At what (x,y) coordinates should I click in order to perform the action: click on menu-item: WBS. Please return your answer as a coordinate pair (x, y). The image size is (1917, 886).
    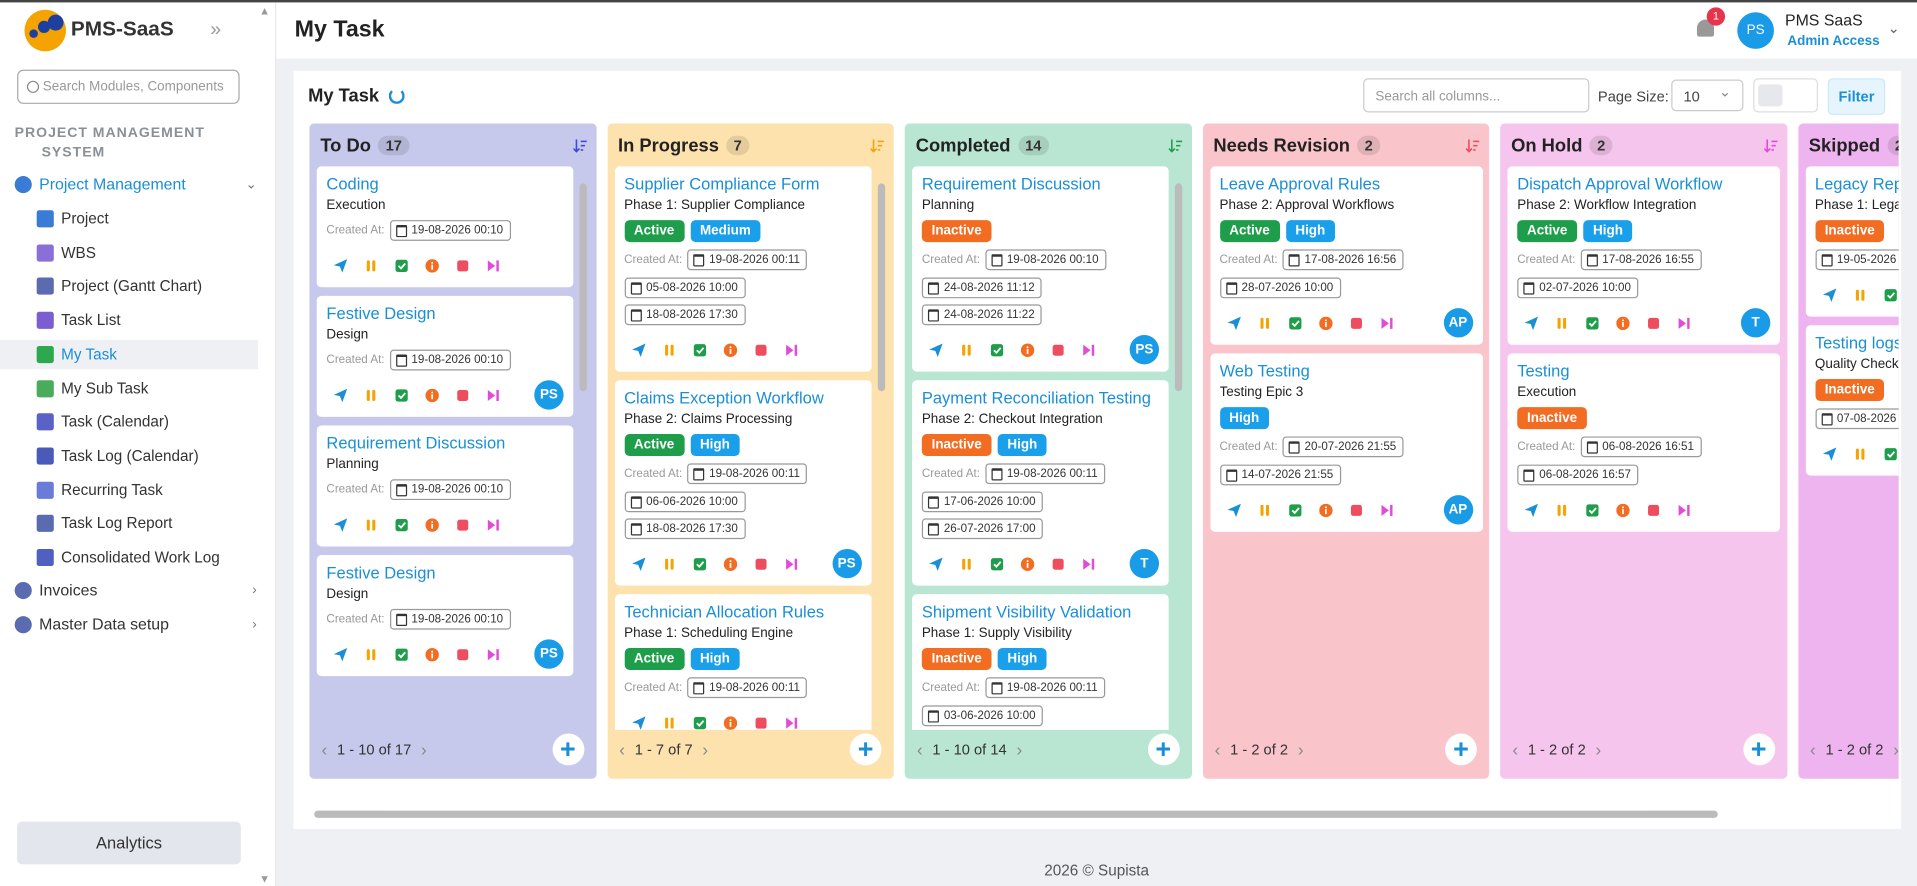
    Looking at the image, I should click on (129, 252).